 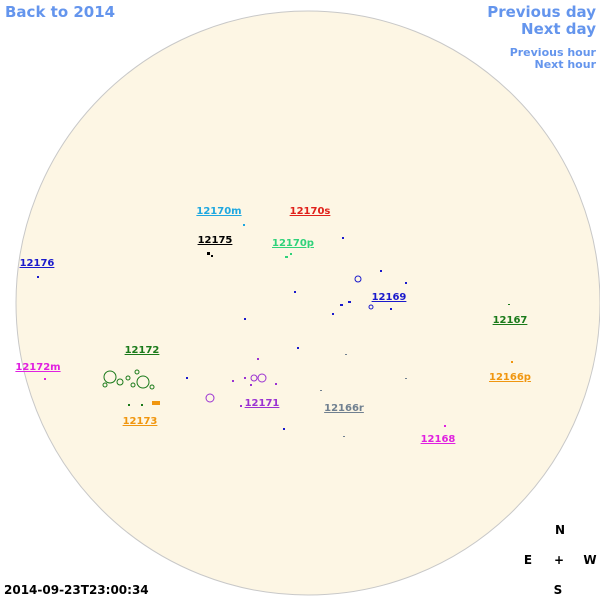 I want to click on region-label: 12167, so click(x=510, y=320).